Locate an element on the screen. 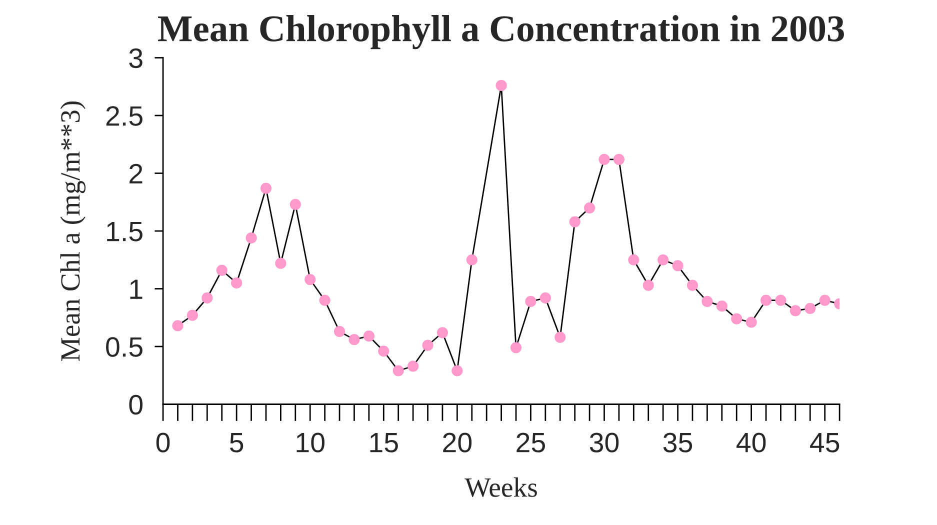 Image resolution: width=937 pixels, height=525 pixels. x-tick-label: 0 is located at coordinates (163, 442).